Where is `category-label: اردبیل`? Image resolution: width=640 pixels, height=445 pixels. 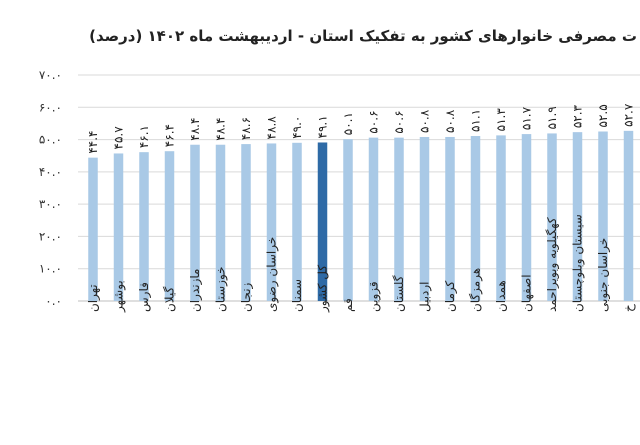
category-label: اردبیل is located at coordinates (425, 296).